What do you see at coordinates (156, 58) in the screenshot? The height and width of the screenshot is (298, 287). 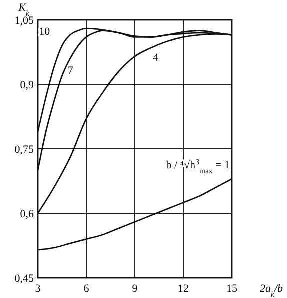 I see `series-label: 4` at bounding box center [156, 58].